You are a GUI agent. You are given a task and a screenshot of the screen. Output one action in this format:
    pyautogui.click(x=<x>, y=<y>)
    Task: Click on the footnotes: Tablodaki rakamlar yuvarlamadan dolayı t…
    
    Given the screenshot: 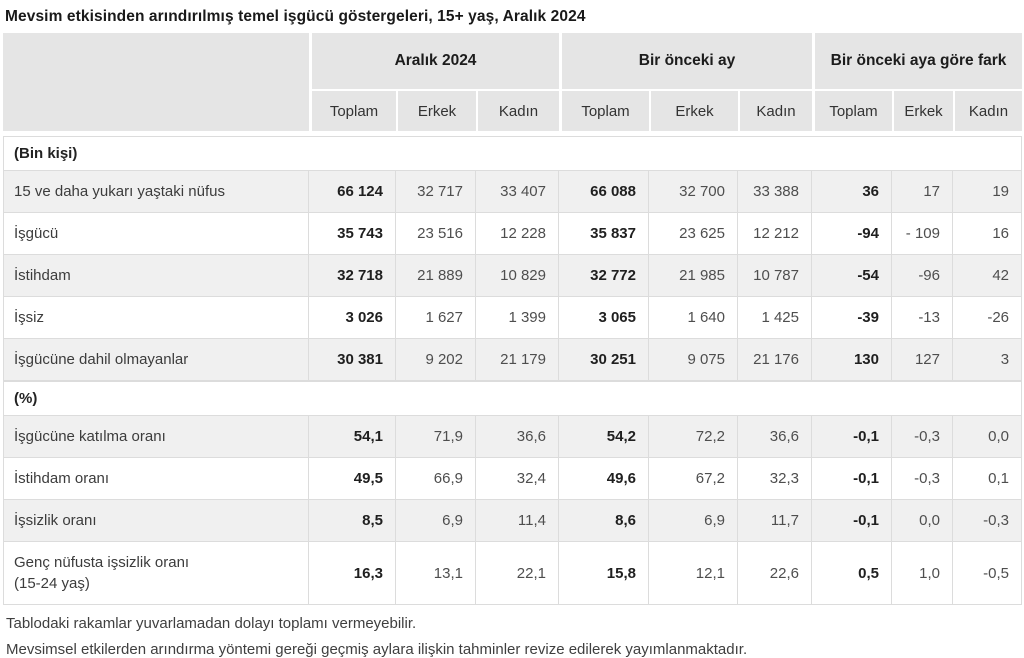 What is the action you would take?
    pyautogui.click(x=512, y=631)
    